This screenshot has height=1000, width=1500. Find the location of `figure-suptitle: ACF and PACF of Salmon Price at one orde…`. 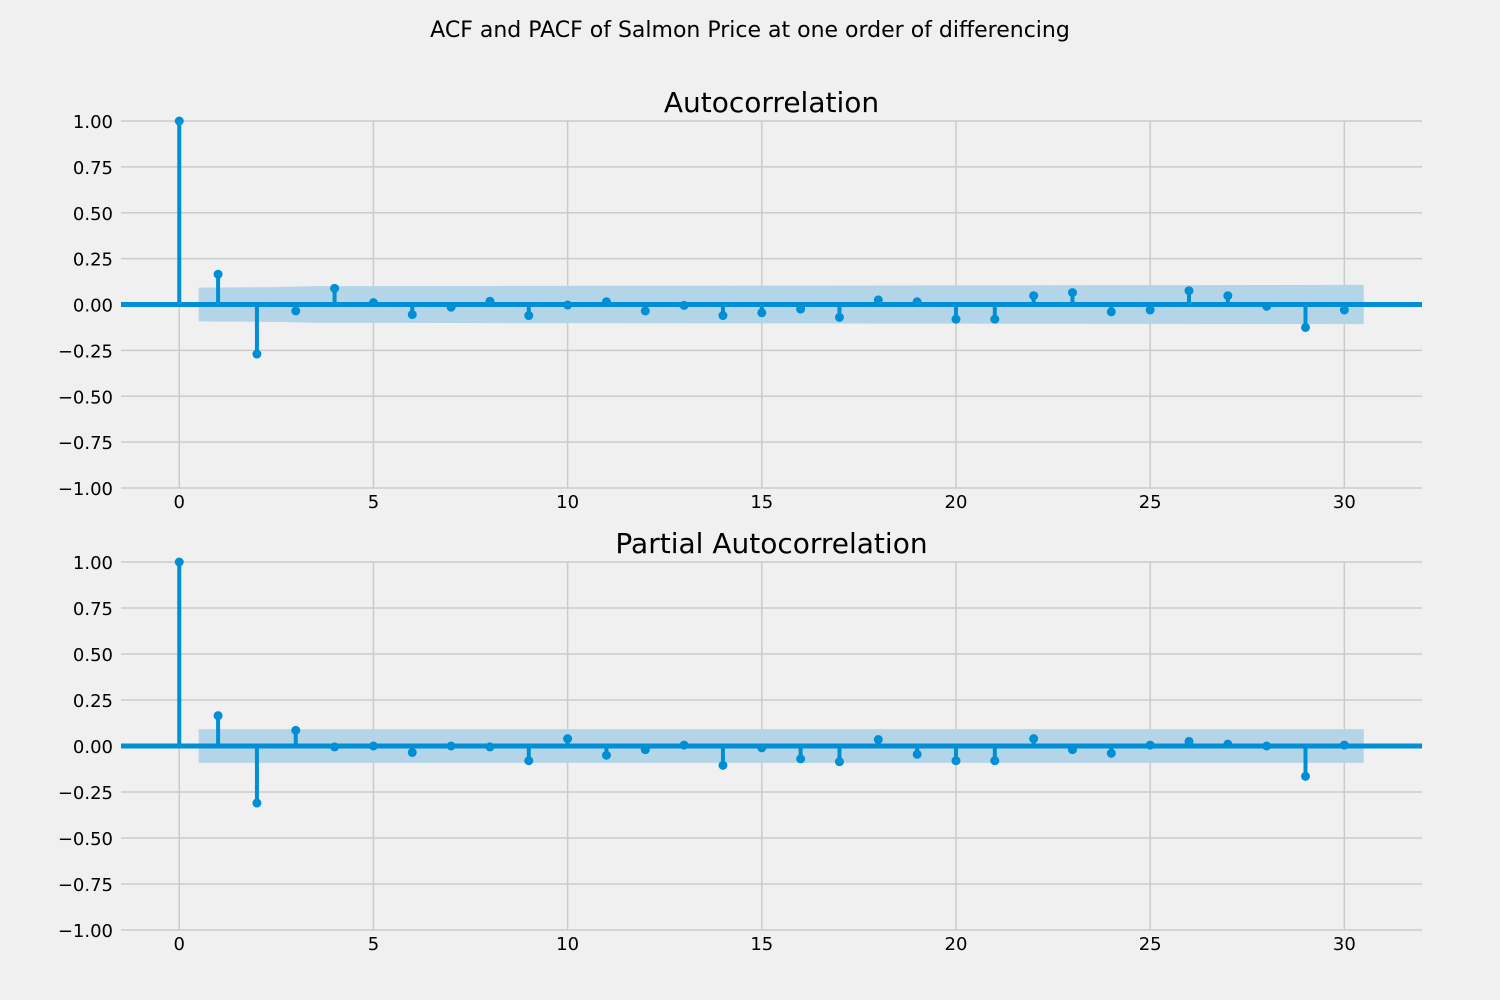

figure-suptitle: ACF and PACF of Salmon Price at one orde… is located at coordinates (750, 30).